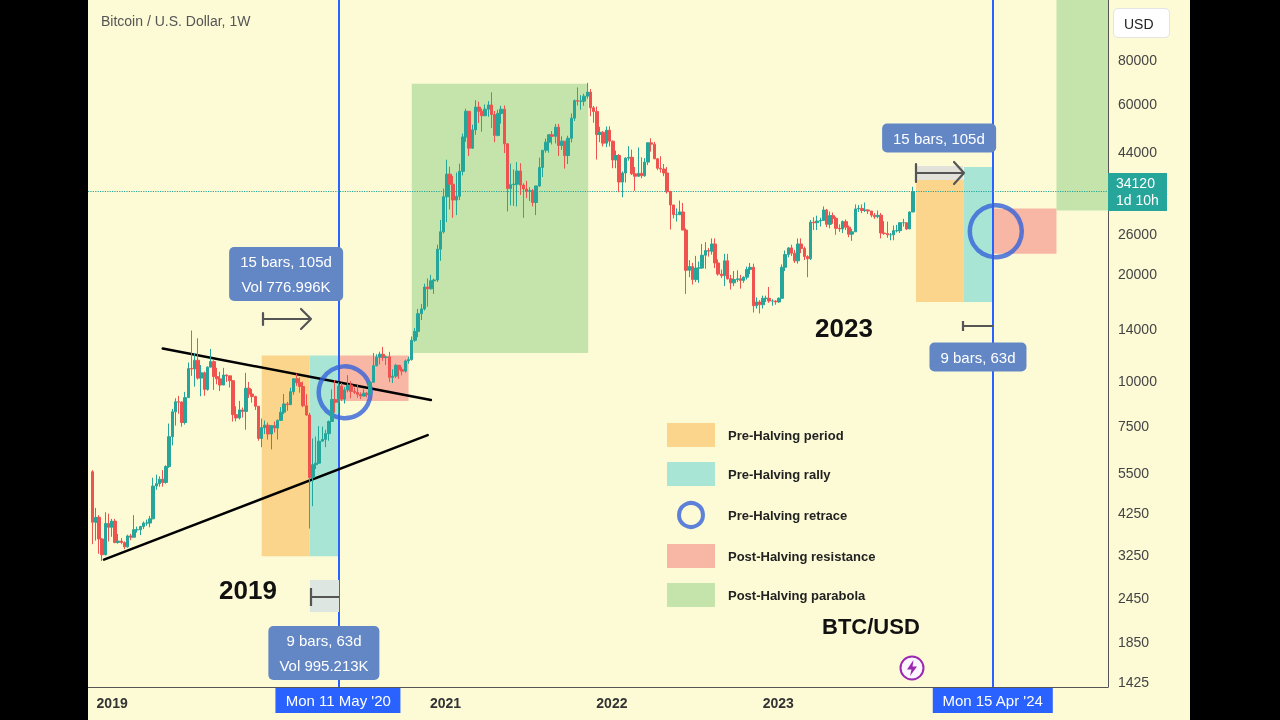  I want to click on y-tick-label: 1850, so click(1134, 641).